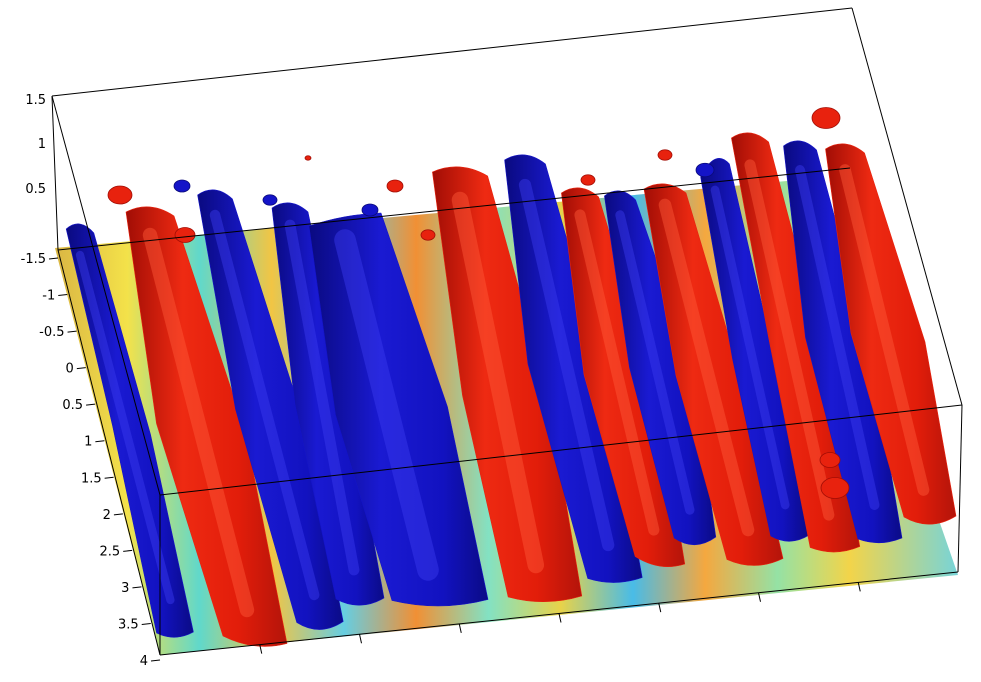 Image resolution: width=981 pixels, height=682 pixels. I want to click on y-tick-label: 0, so click(70, 369).